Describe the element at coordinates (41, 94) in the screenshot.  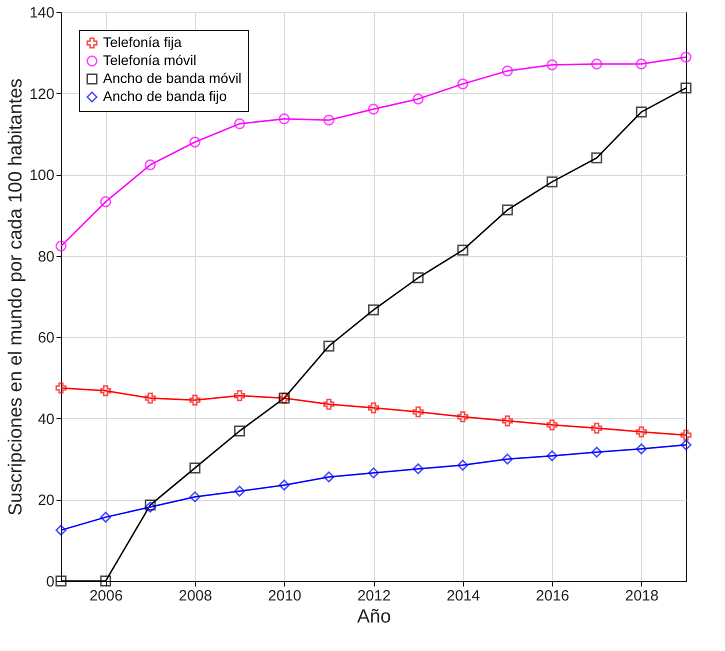
I see `y-tick-label: 120` at that location.